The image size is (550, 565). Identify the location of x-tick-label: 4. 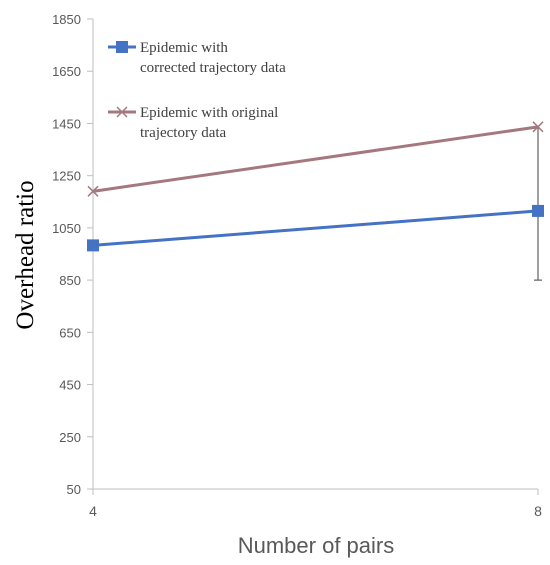
(93, 511).